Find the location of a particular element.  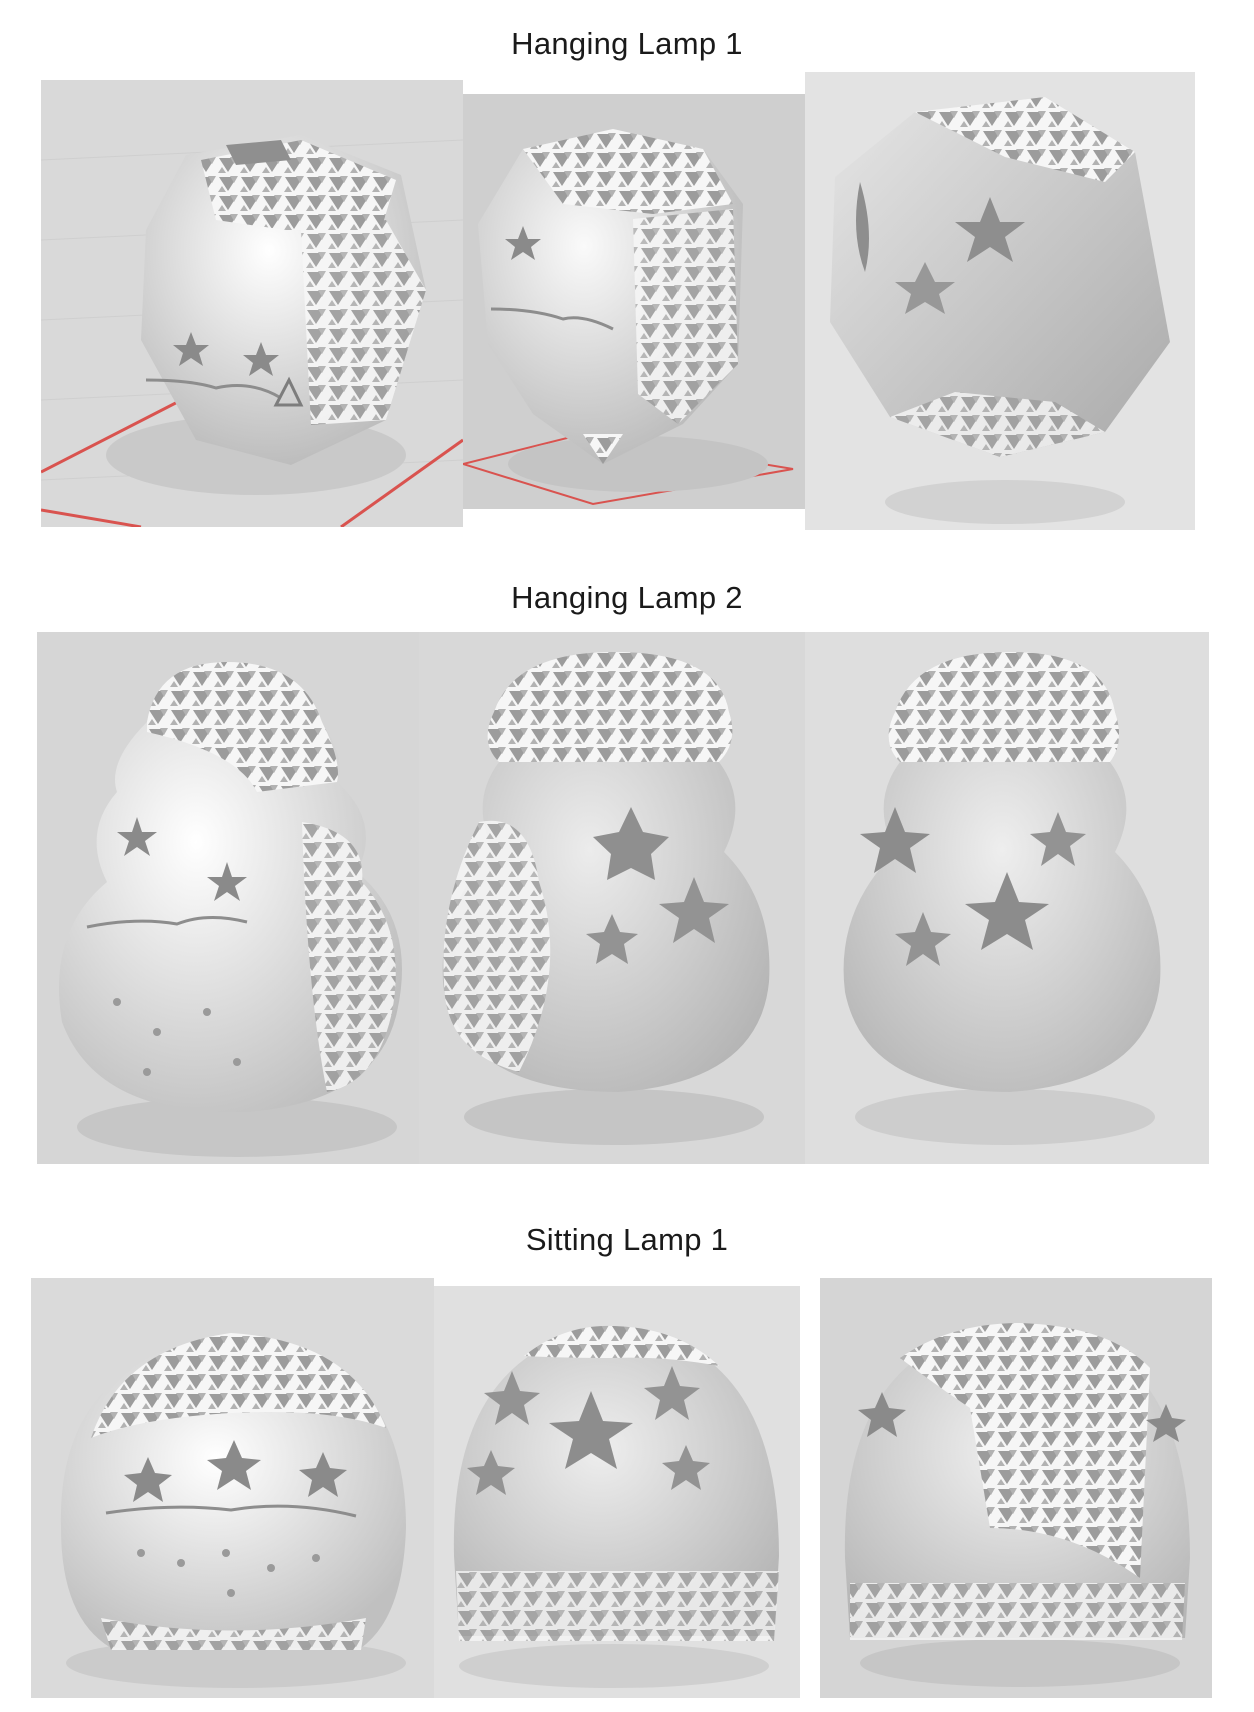

section-title-hanging-lamp-1: Hanging Lamp 1 is located at coordinates (627, 43).